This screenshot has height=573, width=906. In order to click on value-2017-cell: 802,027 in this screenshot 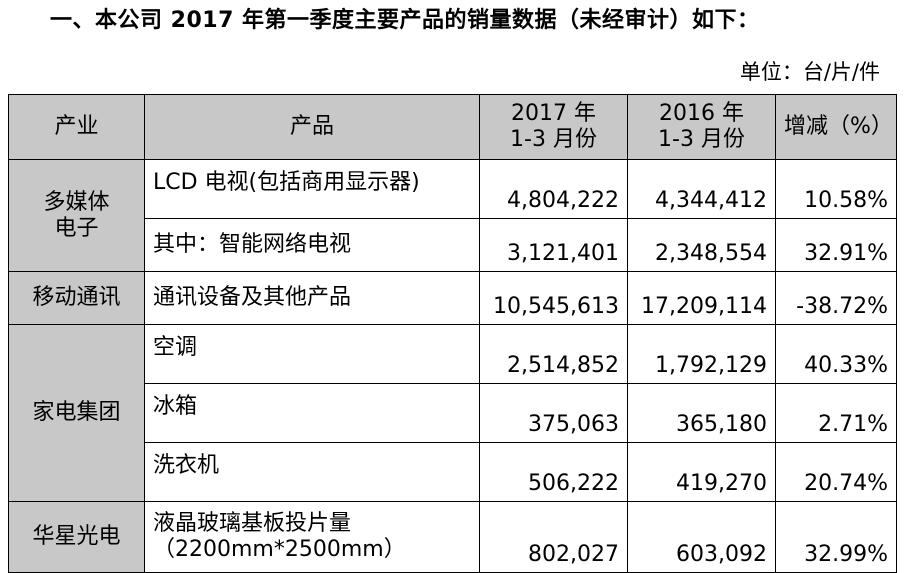, I will do `click(553, 537)`.